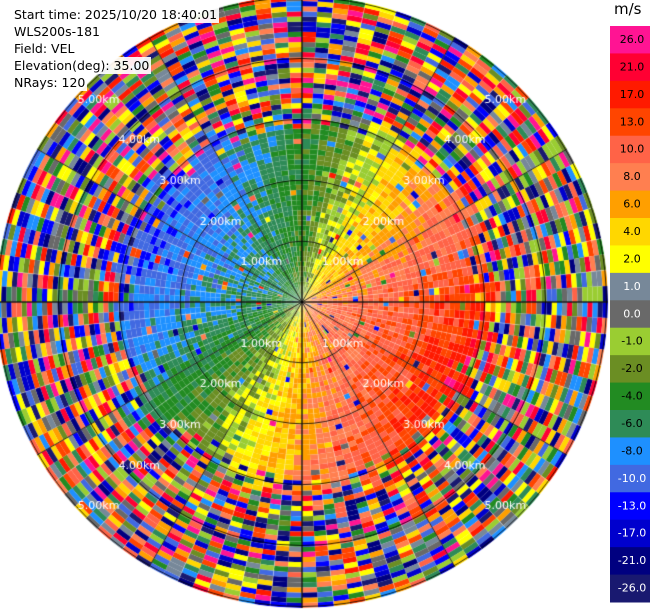 The image size is (650, 610). I want to click on colorbar-tick-label: -8.0, so click(631, 450).